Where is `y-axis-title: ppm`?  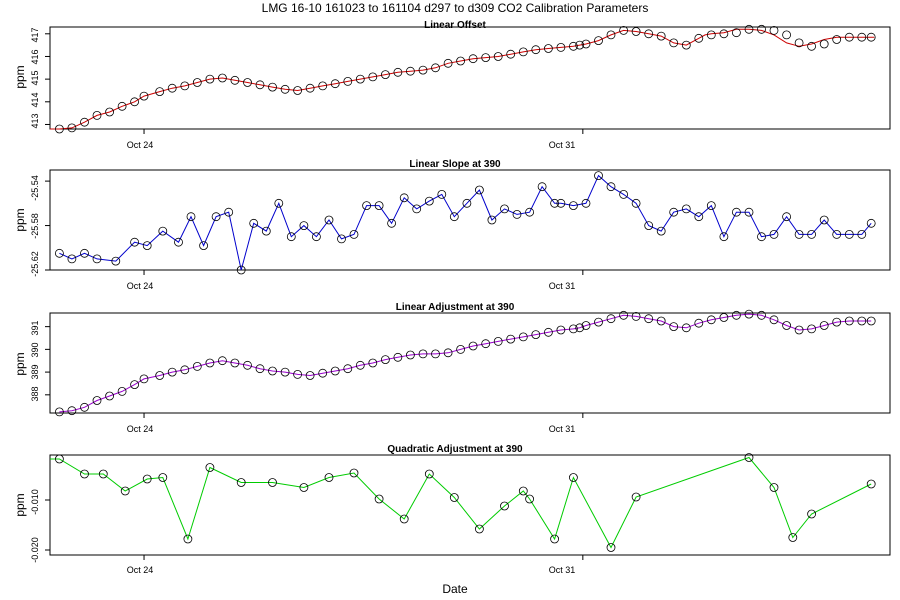
y-axis-title: ppm is located at coordinates (20, 76).